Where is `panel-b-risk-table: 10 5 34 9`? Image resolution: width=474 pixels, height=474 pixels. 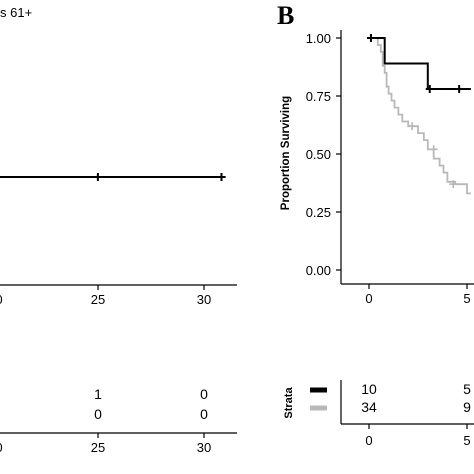
panel-b-risk-table: 10 5 34 9 is located at coordinates (390, 398).